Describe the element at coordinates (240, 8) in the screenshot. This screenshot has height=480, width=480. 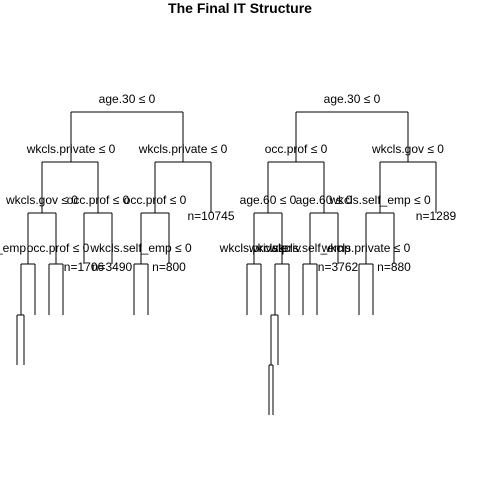
I see `diagram-title: The Final IT Structure` at that location.